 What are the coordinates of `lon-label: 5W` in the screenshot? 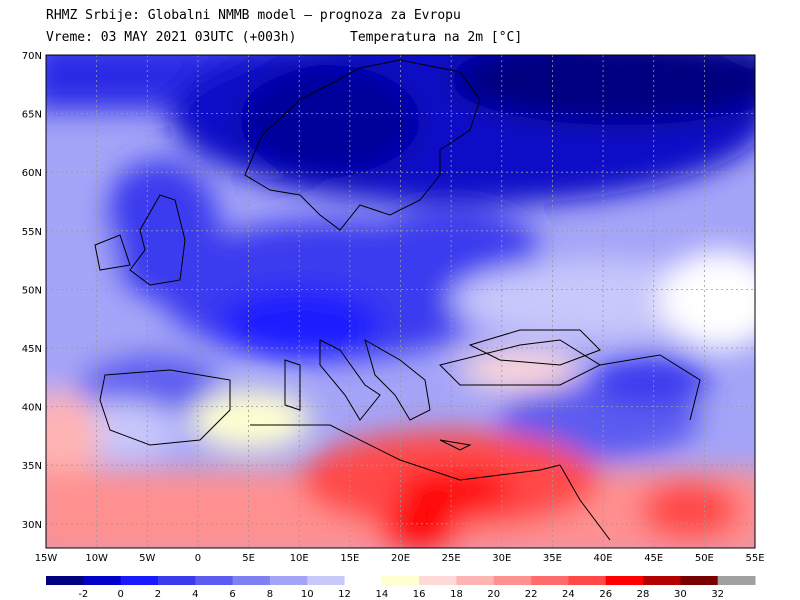 It's located at (147, 558).